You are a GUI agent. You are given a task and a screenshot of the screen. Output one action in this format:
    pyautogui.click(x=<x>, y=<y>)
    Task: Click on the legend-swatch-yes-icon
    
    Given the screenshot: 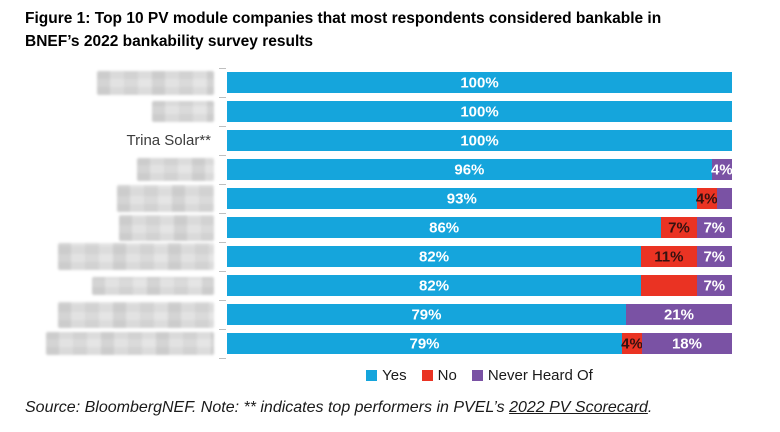 What is the action you would take?
    pyautogui.click(x=372, y=375)
    